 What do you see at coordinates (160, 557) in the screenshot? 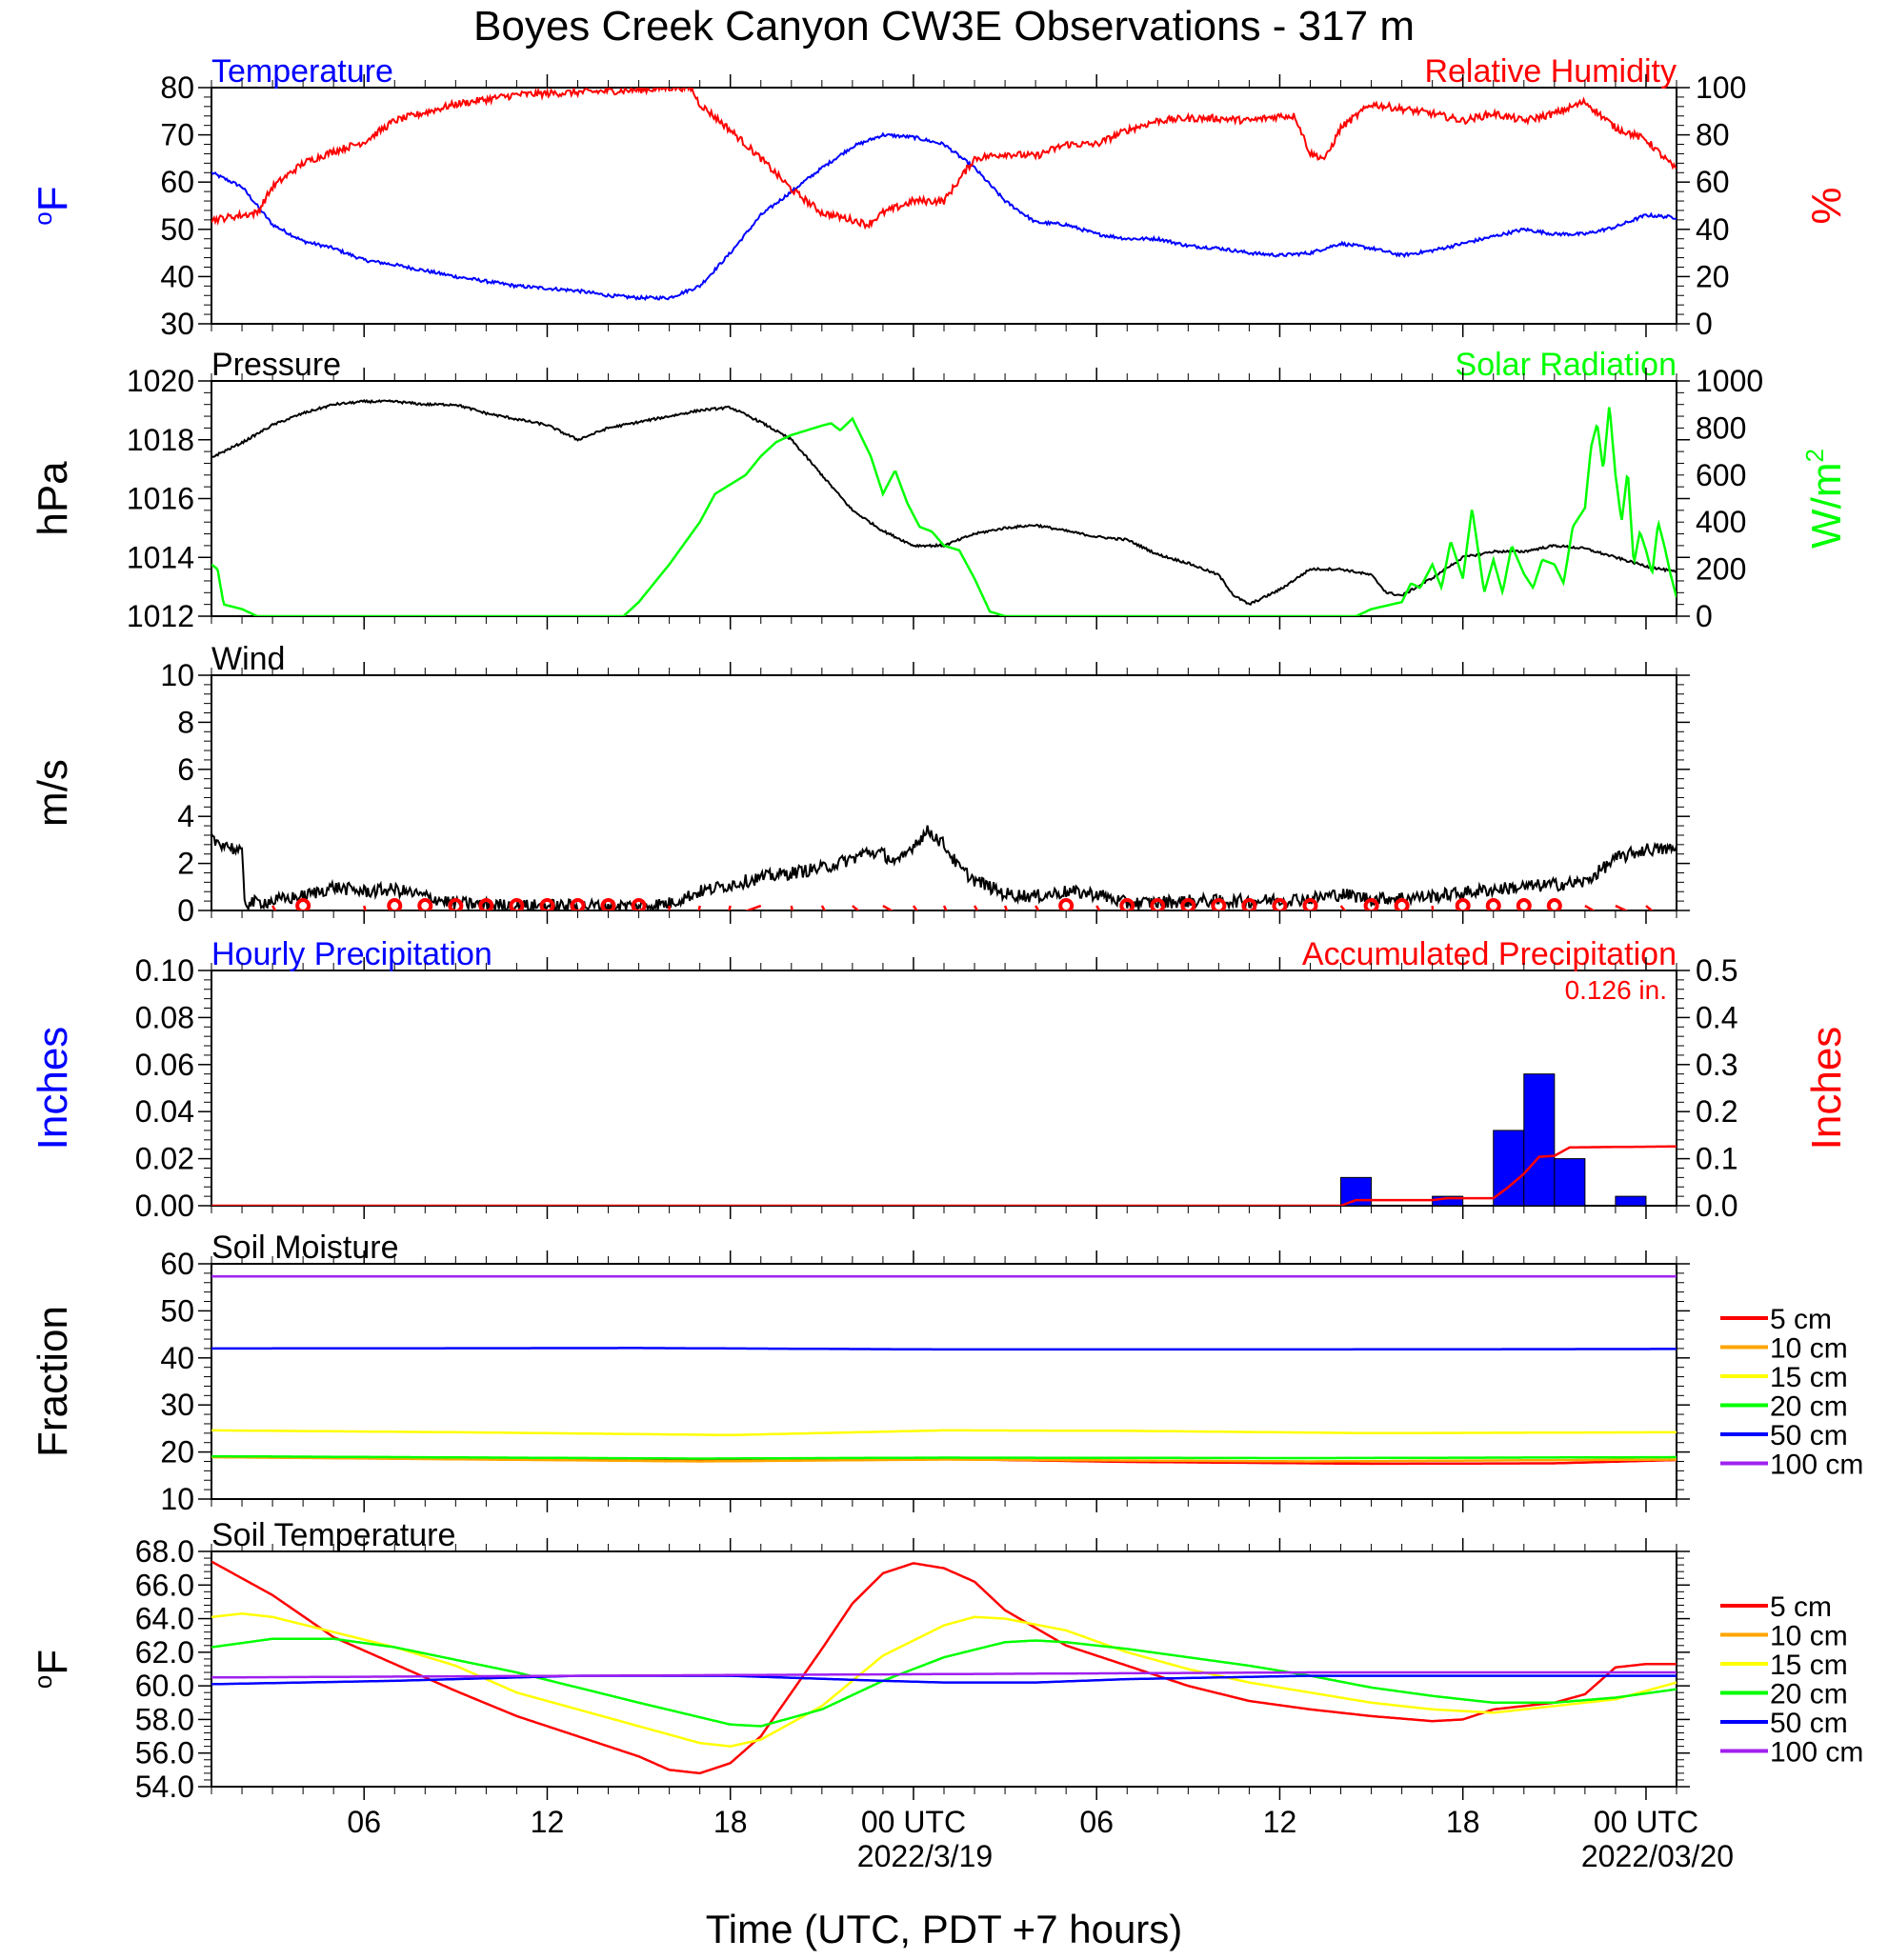
I see `y-tick-label-left: 1014` at bounding box center [160, 557].